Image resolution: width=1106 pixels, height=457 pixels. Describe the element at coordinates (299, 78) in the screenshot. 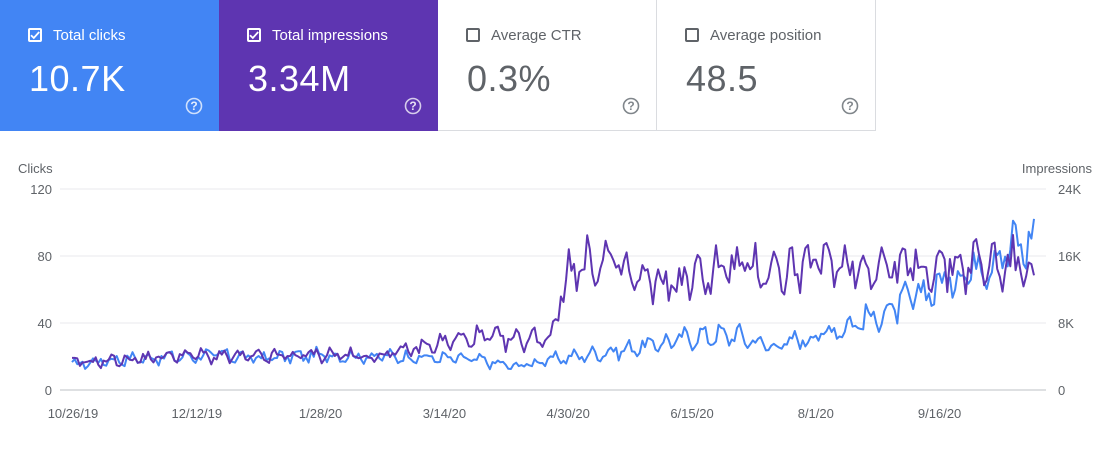

I see `metric-value: 3.34M` at that location.